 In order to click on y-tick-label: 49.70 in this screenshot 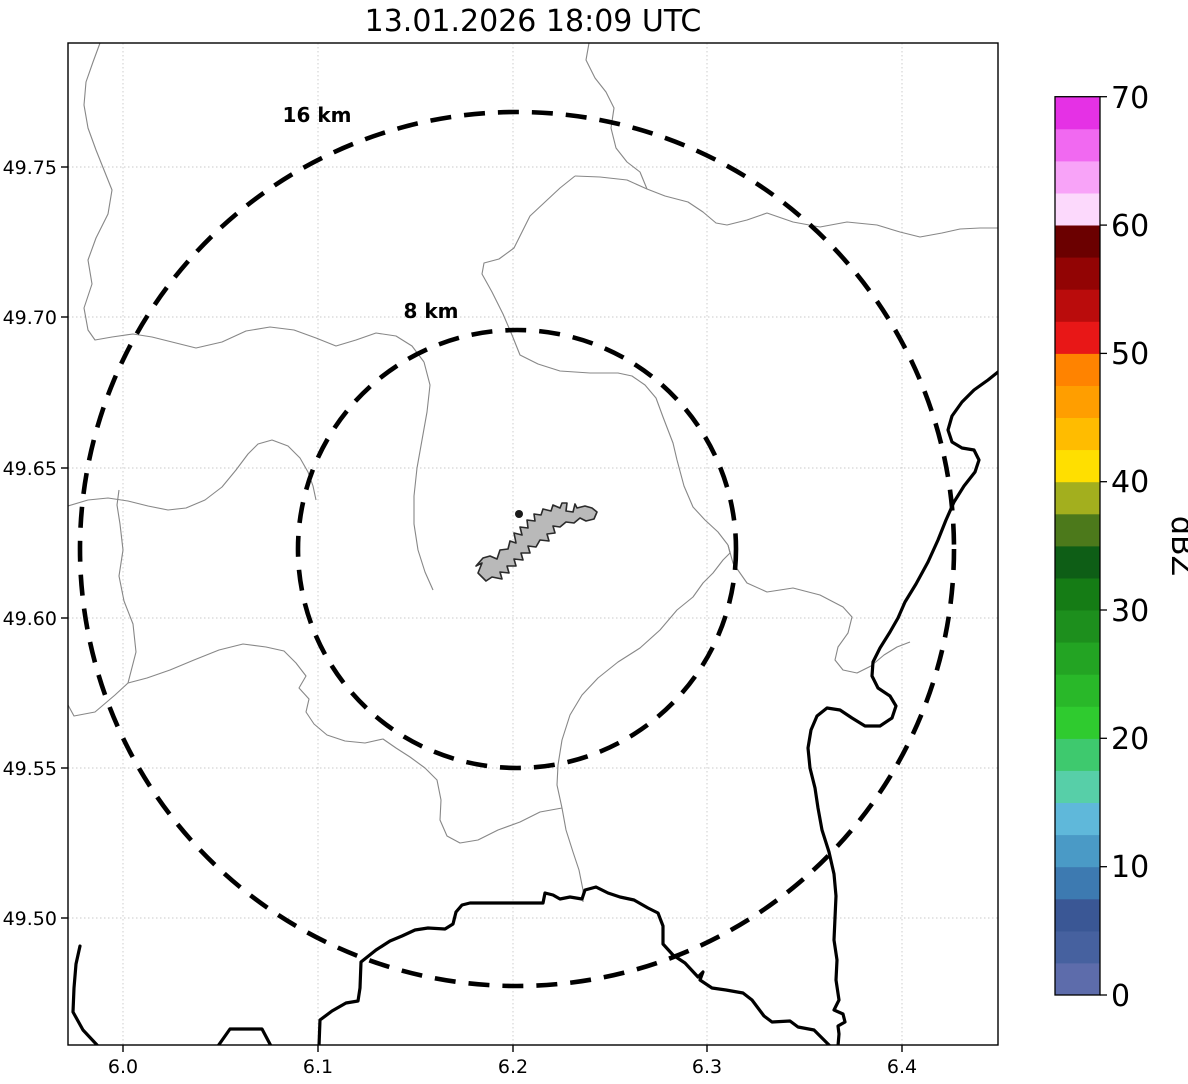, I will do `click(30, 318)`.